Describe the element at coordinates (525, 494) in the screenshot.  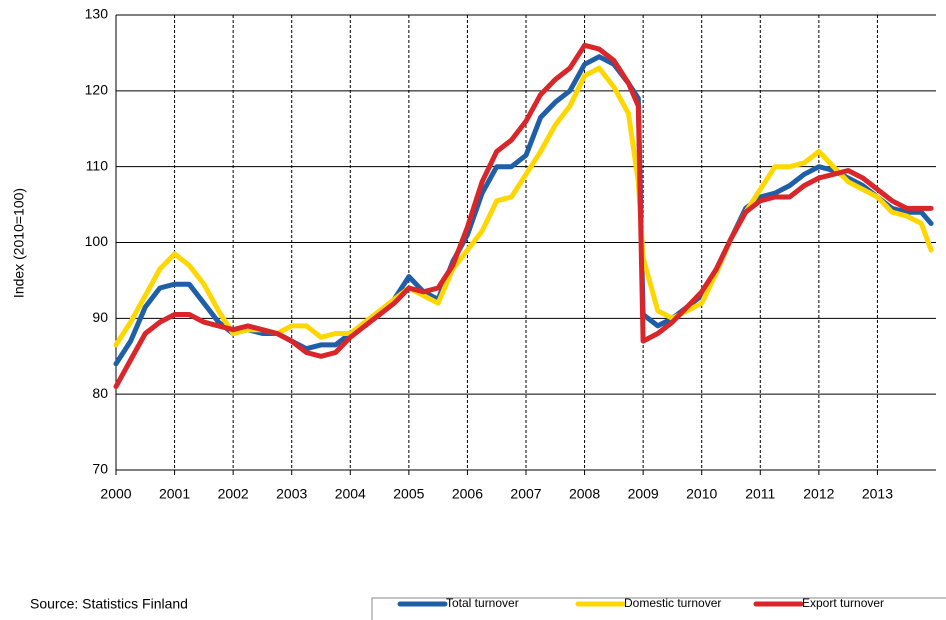
I see `x-tick-label: 2007` at that location.